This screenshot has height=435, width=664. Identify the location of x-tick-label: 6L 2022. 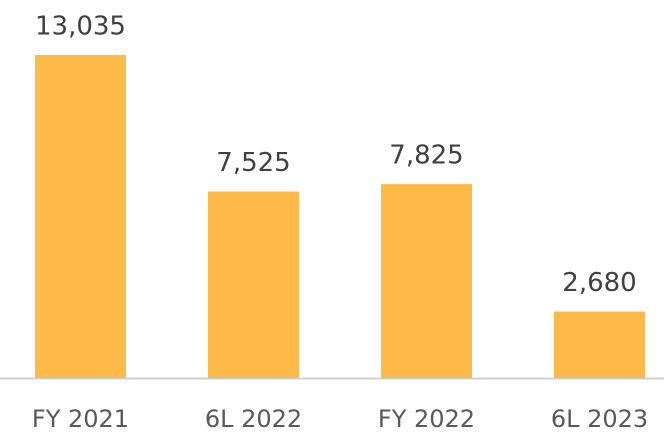
(253, 419).